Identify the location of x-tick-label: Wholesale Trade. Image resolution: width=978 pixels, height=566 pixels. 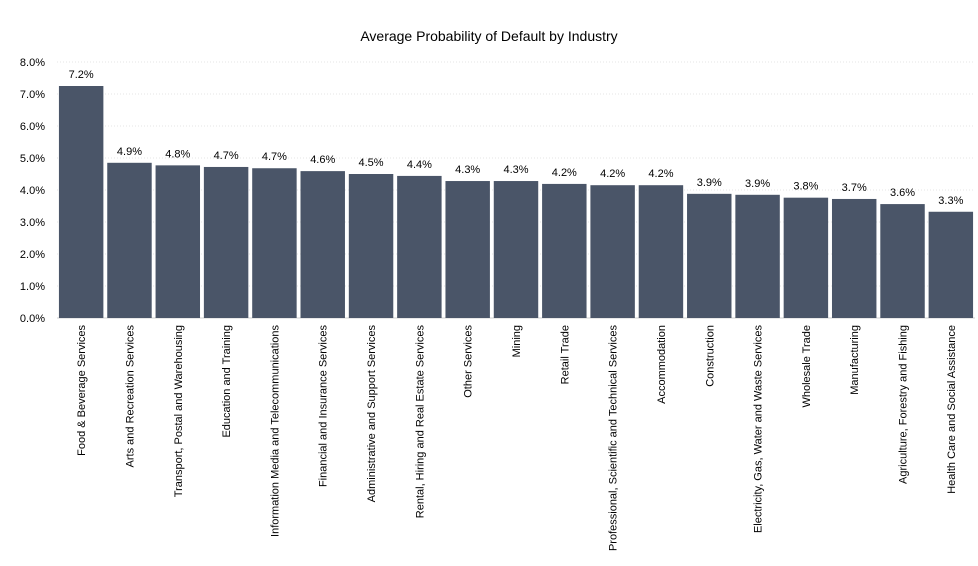
(807, 366).